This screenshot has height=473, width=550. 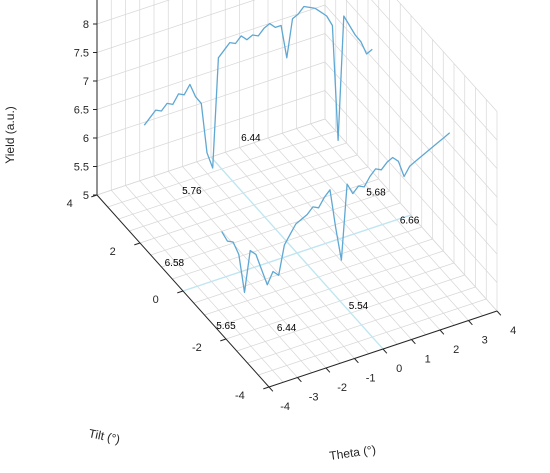 What do you see at coordinates (81, 54) in the screenshot?
I see `z-tick-label: 7.5` at bounding box center [81, 54].